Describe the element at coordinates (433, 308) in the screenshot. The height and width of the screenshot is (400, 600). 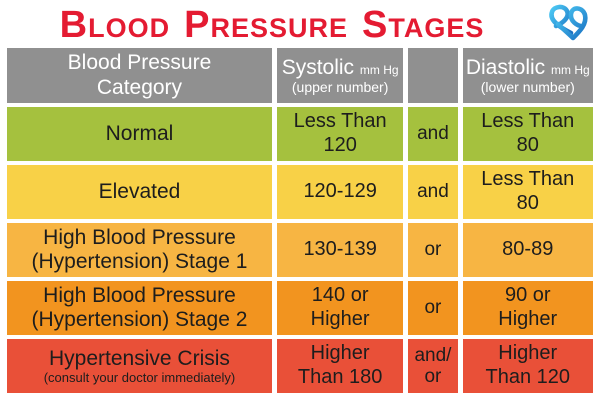
I see `row-stage2-connector: or` at that location.